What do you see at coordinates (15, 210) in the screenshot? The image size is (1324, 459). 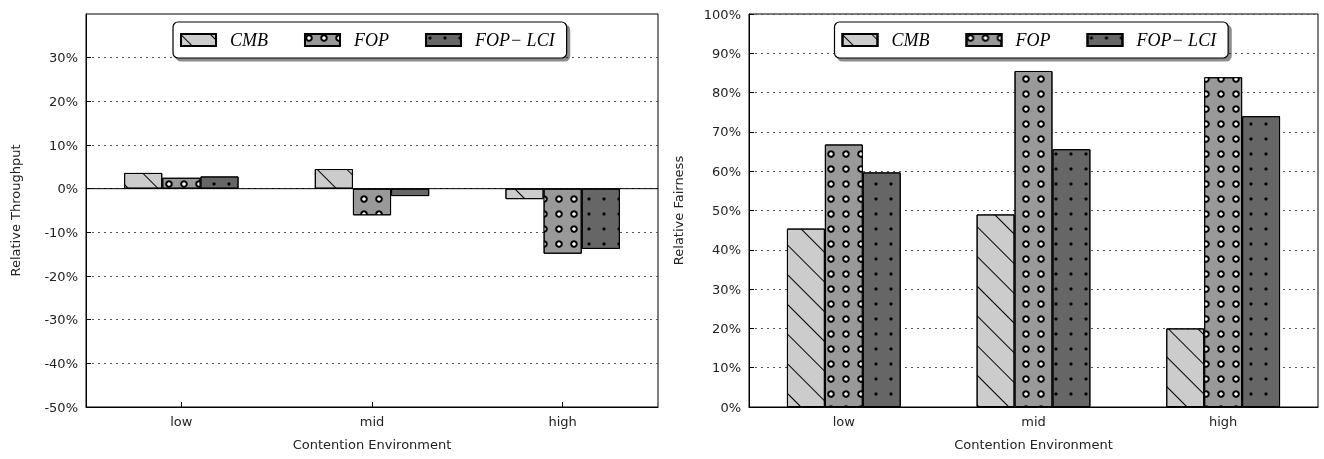 I see `y-axis-title: Relative Throughput` at bounding box center [15, 210].